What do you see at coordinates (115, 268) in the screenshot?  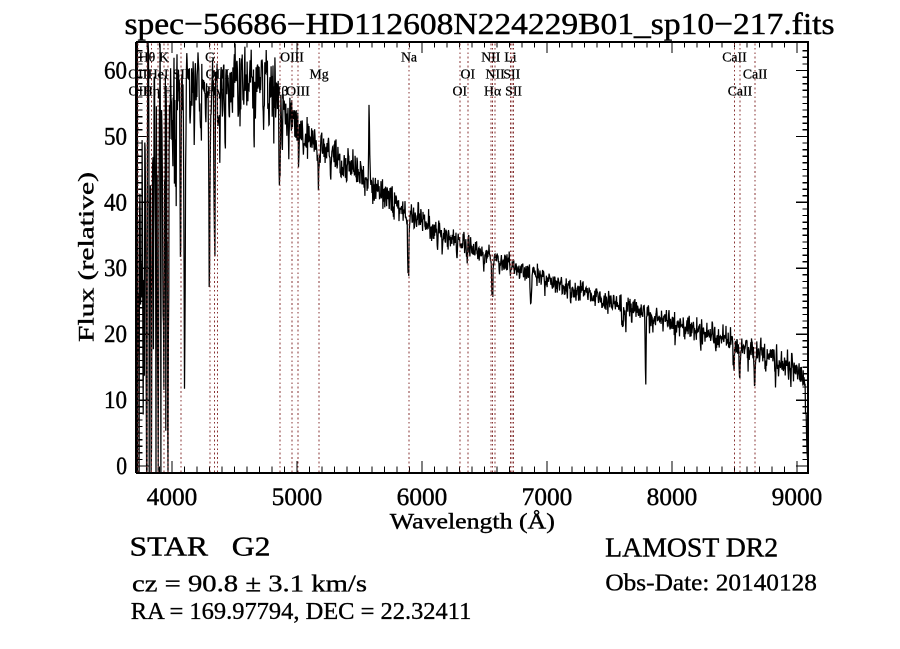 I see `svg-text: 30` at bounding box center [115, 268].